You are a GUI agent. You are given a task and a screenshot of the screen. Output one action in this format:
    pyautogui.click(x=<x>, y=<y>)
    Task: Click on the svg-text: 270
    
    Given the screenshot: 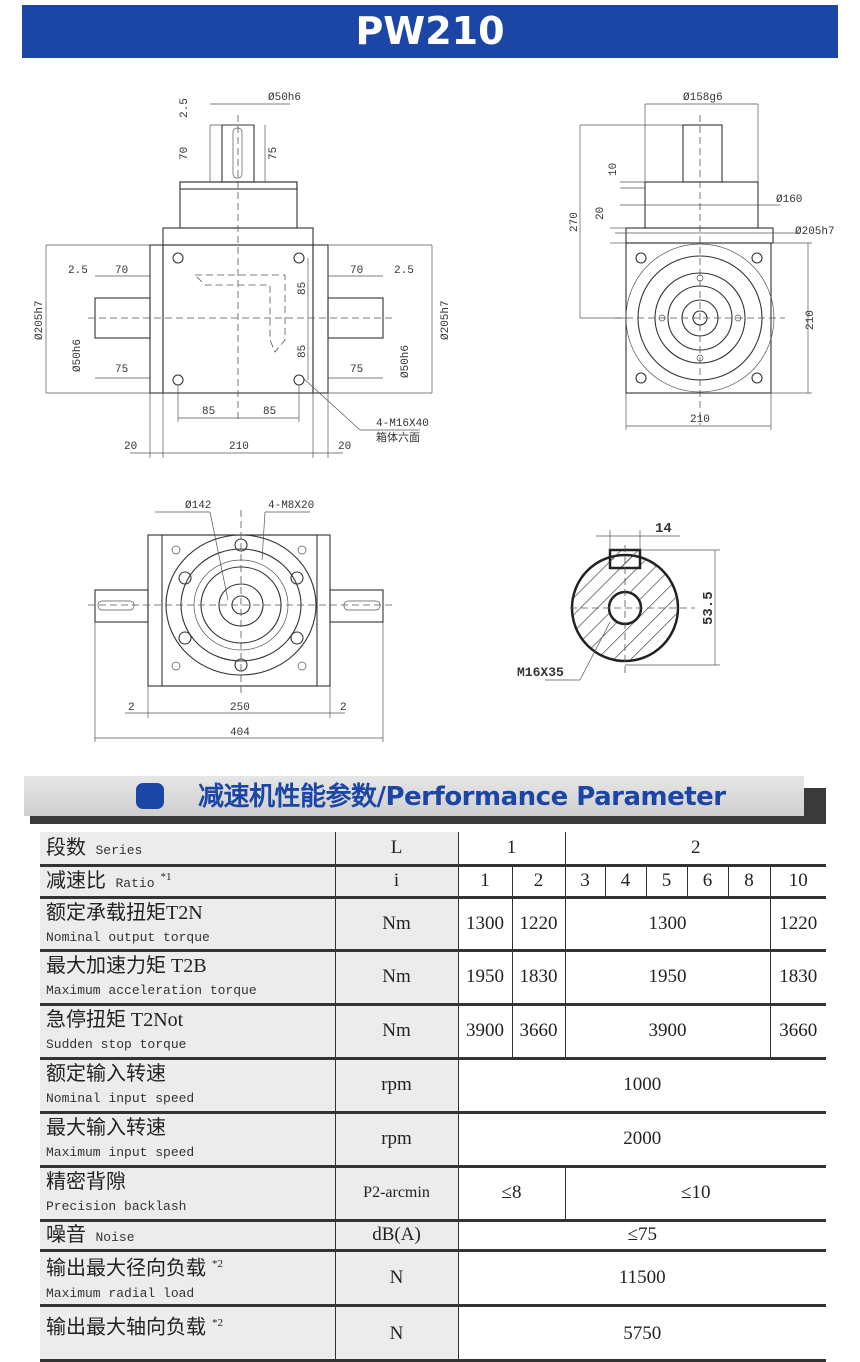 What is the action you would take?
    pyautogui.click(x=575, y=222)
    